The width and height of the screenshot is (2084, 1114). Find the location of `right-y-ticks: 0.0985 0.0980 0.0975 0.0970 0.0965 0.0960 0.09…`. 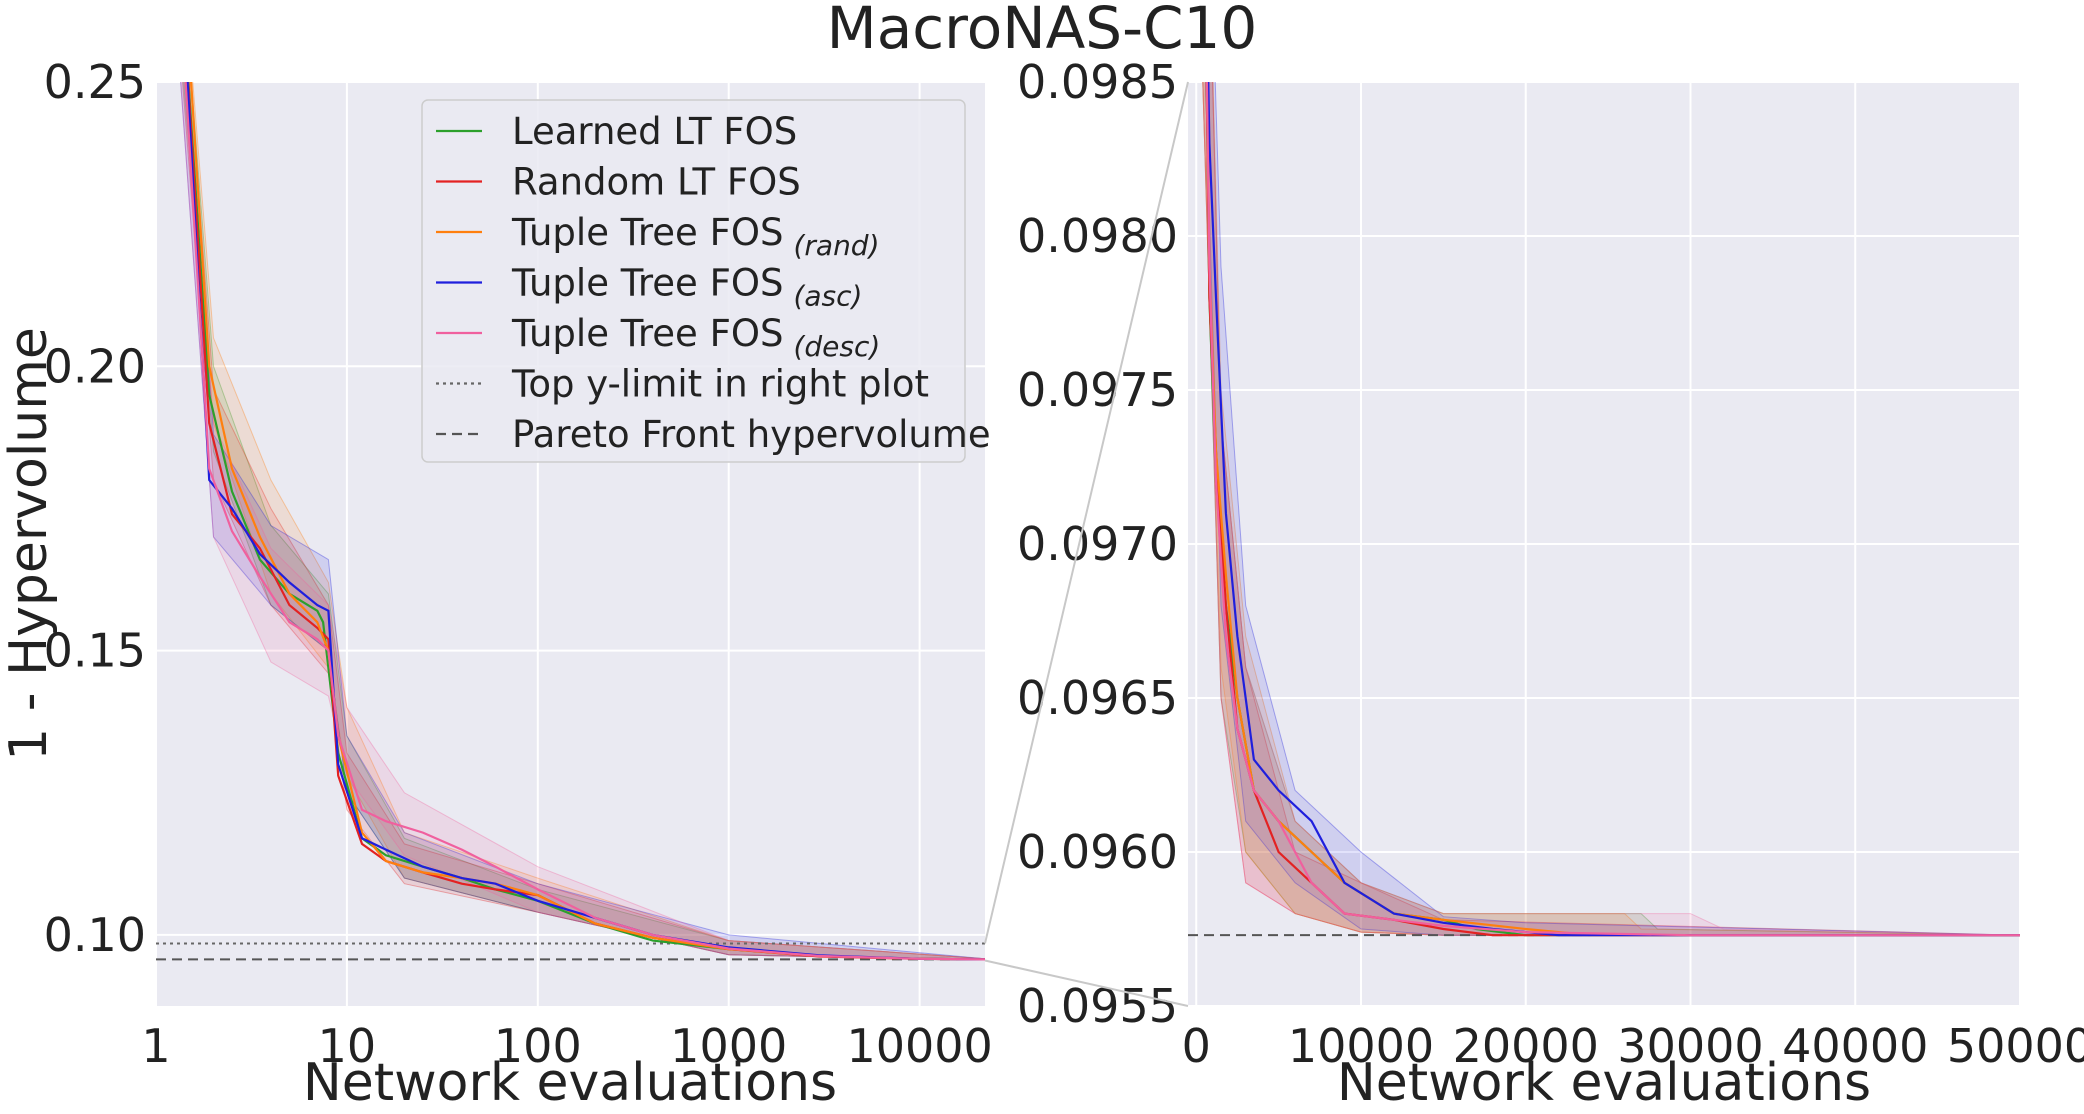

right-y-ticks: 0.0985 0.0980 0.0975 0.0970 0.0965 0.0960 0.09… is located at coordinates (1097, 544).